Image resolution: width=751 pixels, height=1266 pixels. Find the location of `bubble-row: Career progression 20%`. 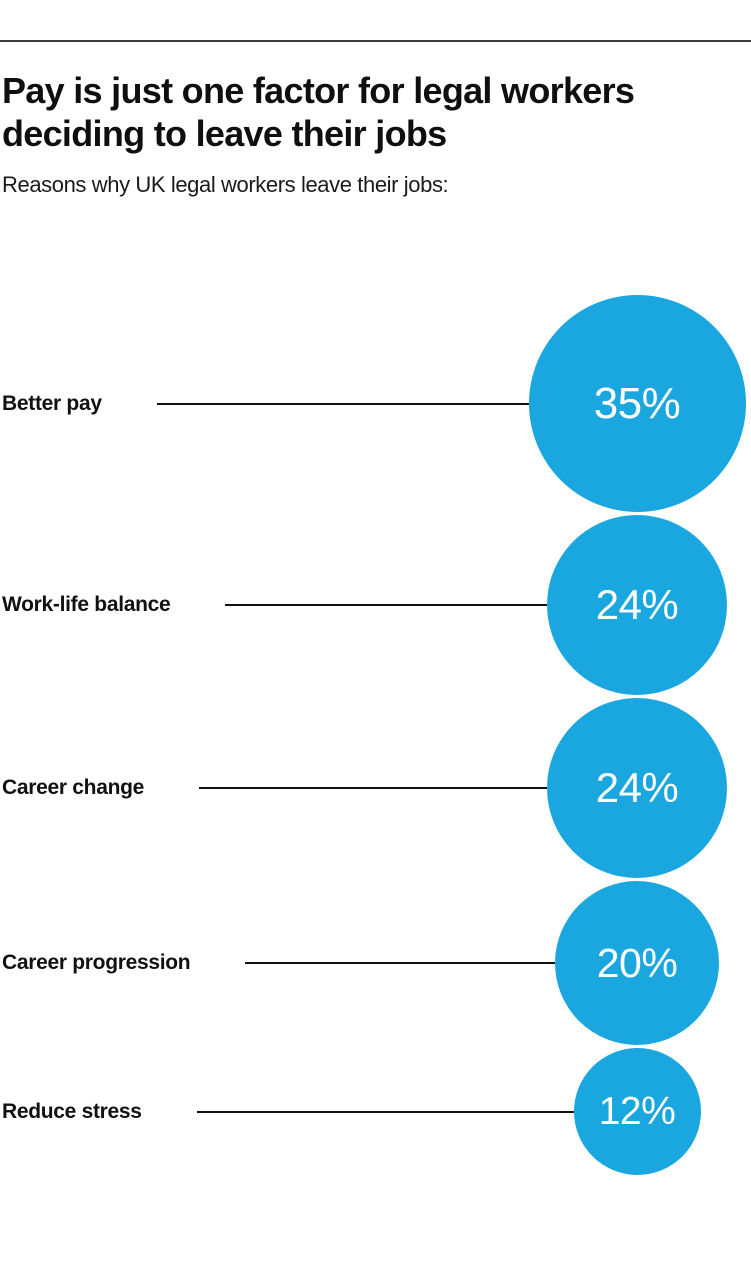

bubble-row: Career progression 20% is located at coordinates (375, 963).